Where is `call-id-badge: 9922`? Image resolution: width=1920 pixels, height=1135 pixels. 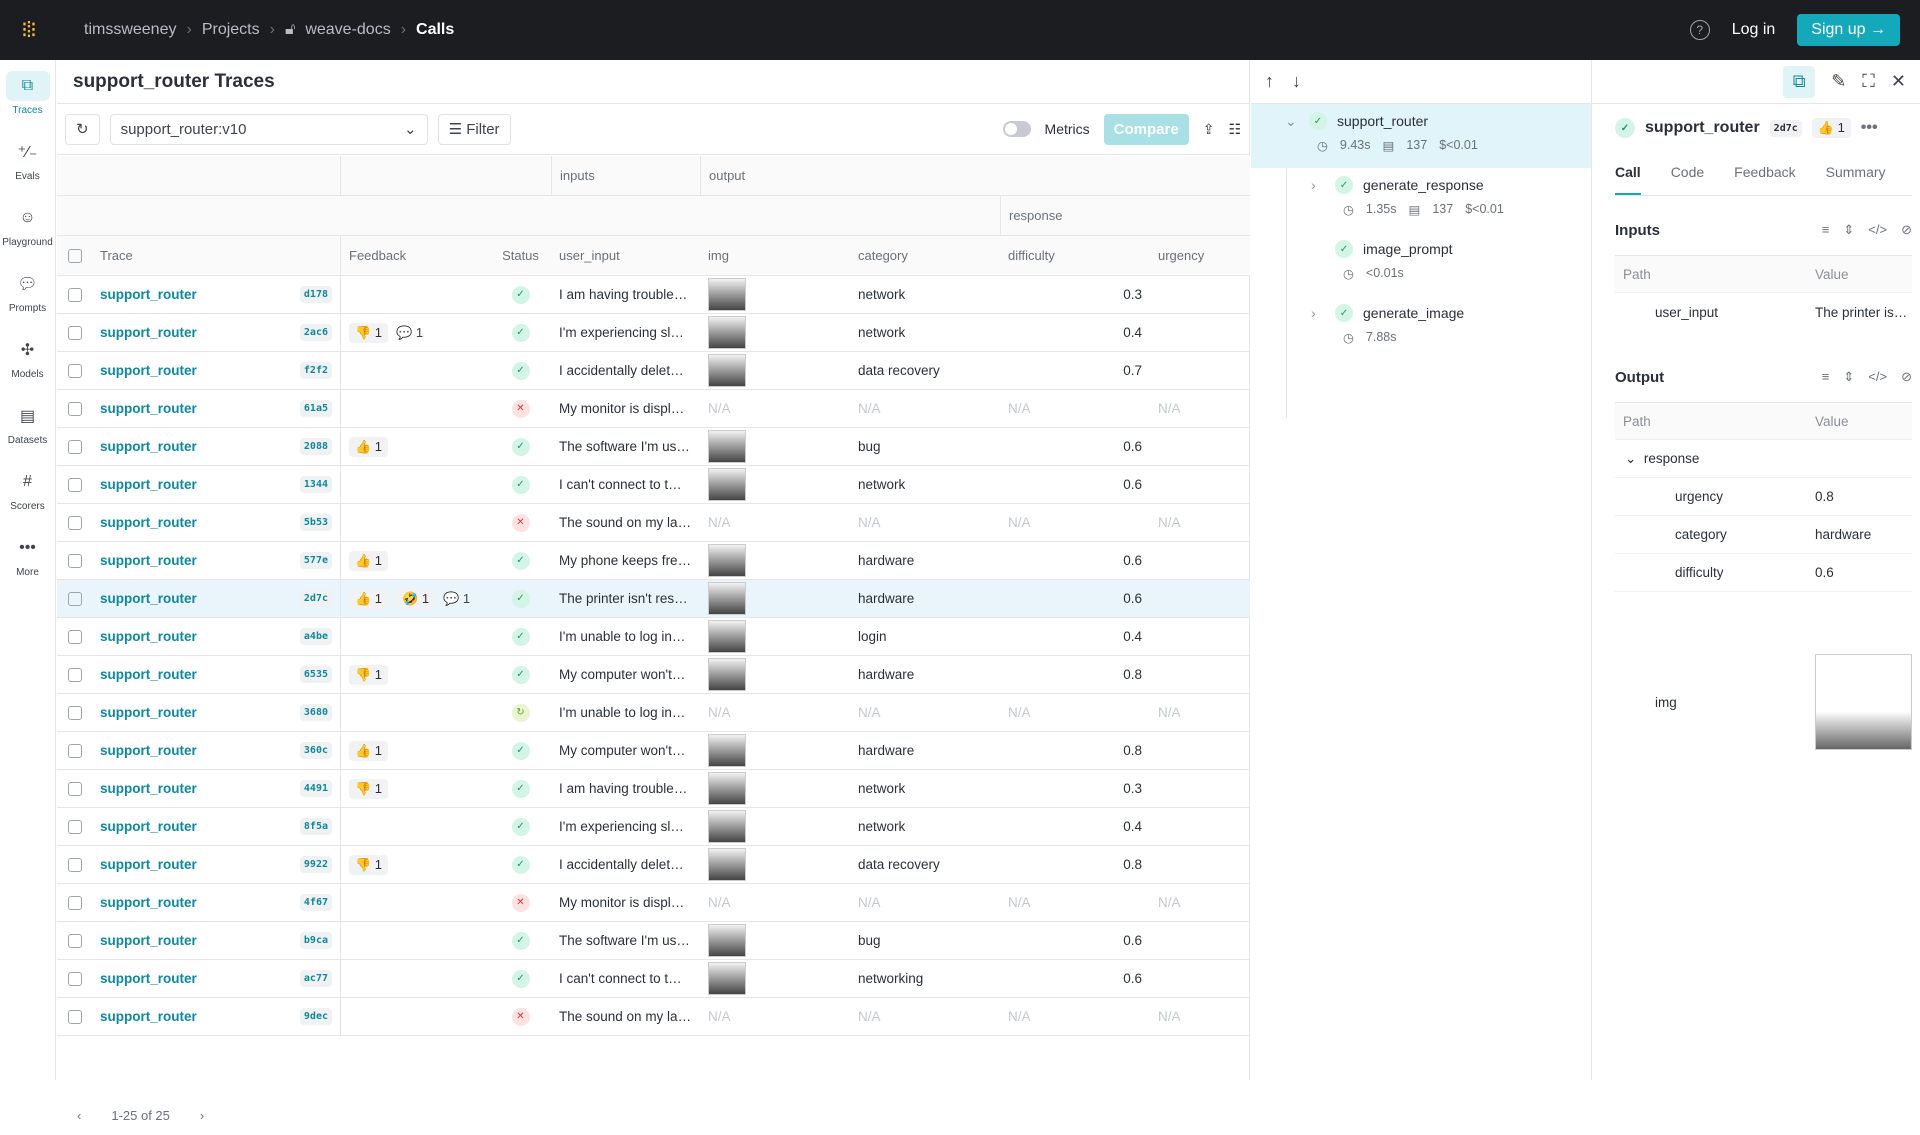
call-id-badge: 9922 is located at coordinates (315, 864).